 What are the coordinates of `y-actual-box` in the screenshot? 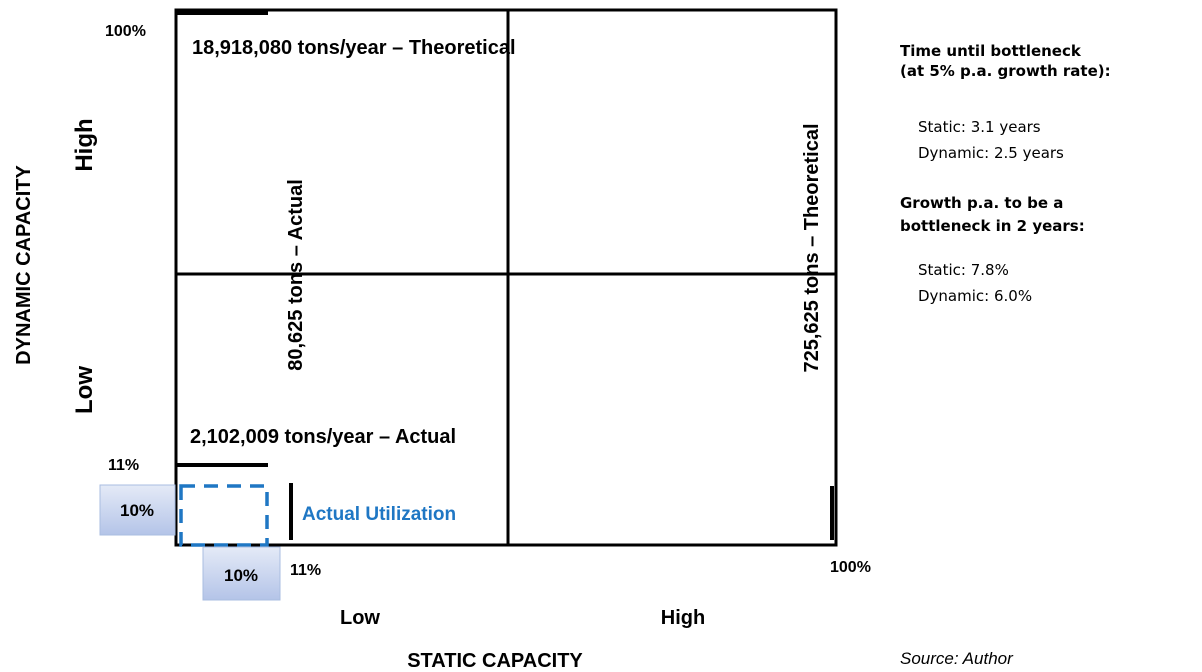 It's located at (137, 510).